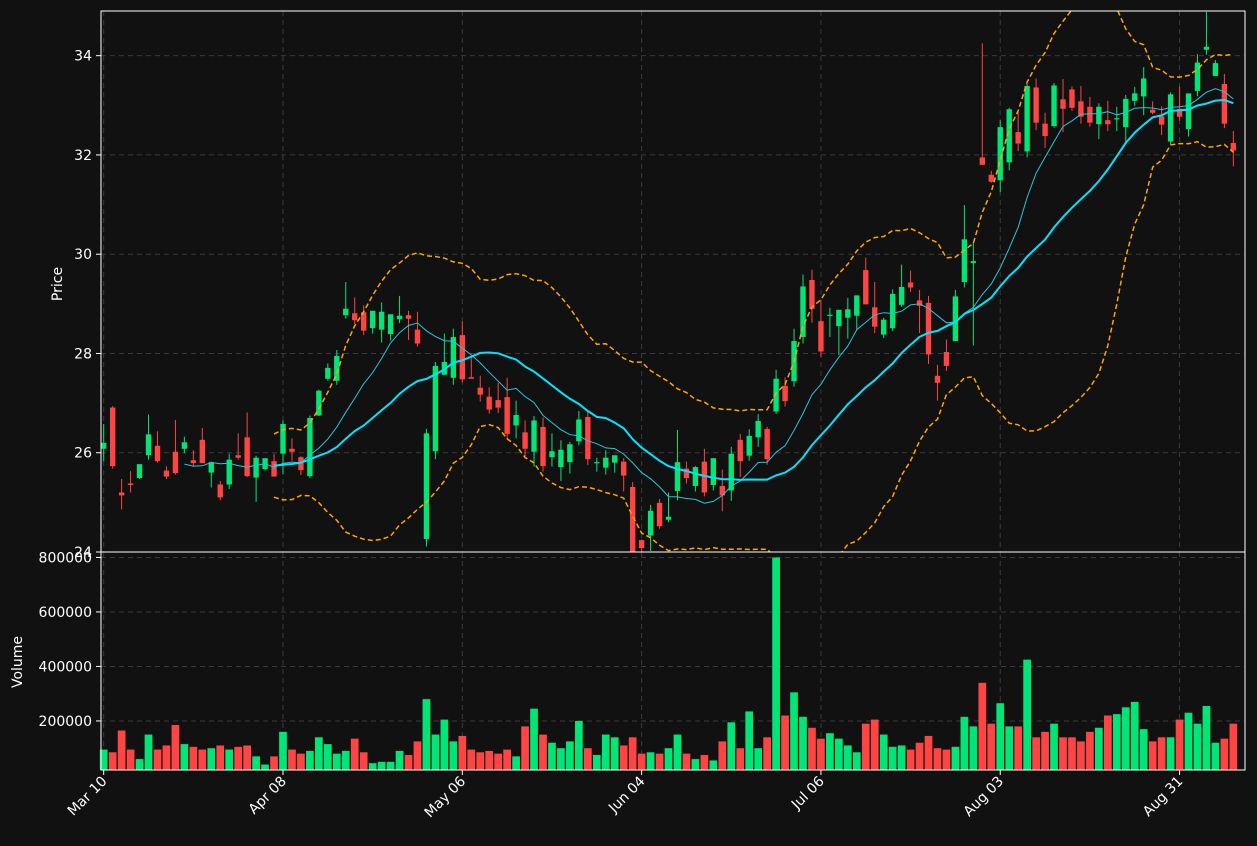  Describe the element at coordinates (83, 255) in the screenshot. I see `price-tick-label: 30` at that location.